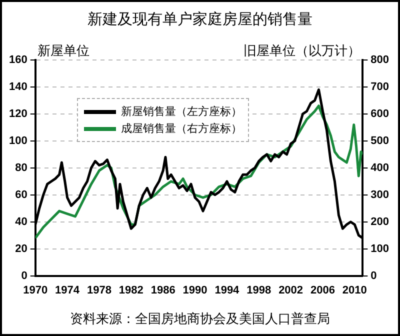 The width and height of the screenshot is (400, 336). Describe the element at coordinates (380, 248) in the screenshot. I see `y2-tick-label: 100` at that location.